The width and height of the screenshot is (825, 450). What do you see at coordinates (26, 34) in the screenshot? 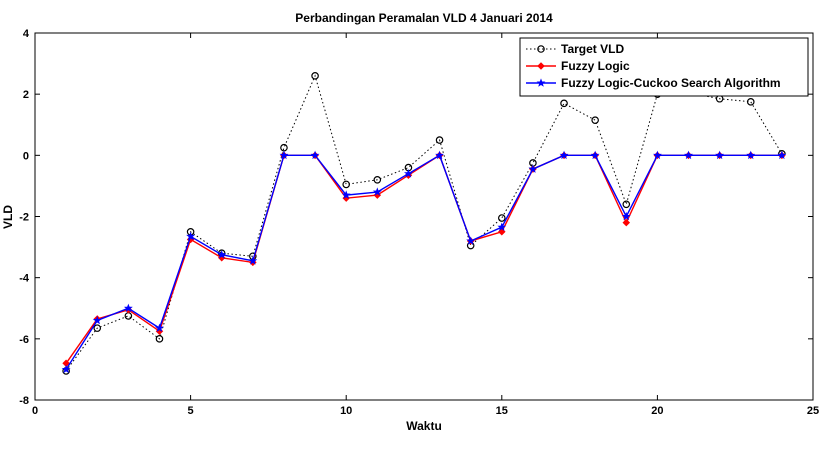
I see `y-tick-label-6: 4` at bounding box center [26, 34].